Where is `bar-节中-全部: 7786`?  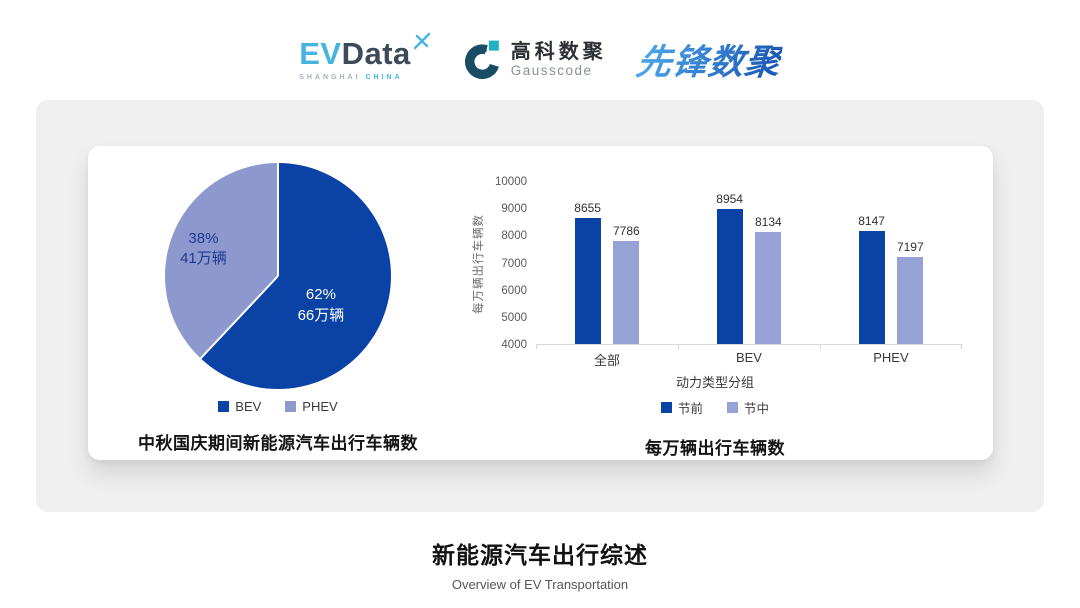
bar-节中-全部: 7786 is located at coordinates (626, 263).